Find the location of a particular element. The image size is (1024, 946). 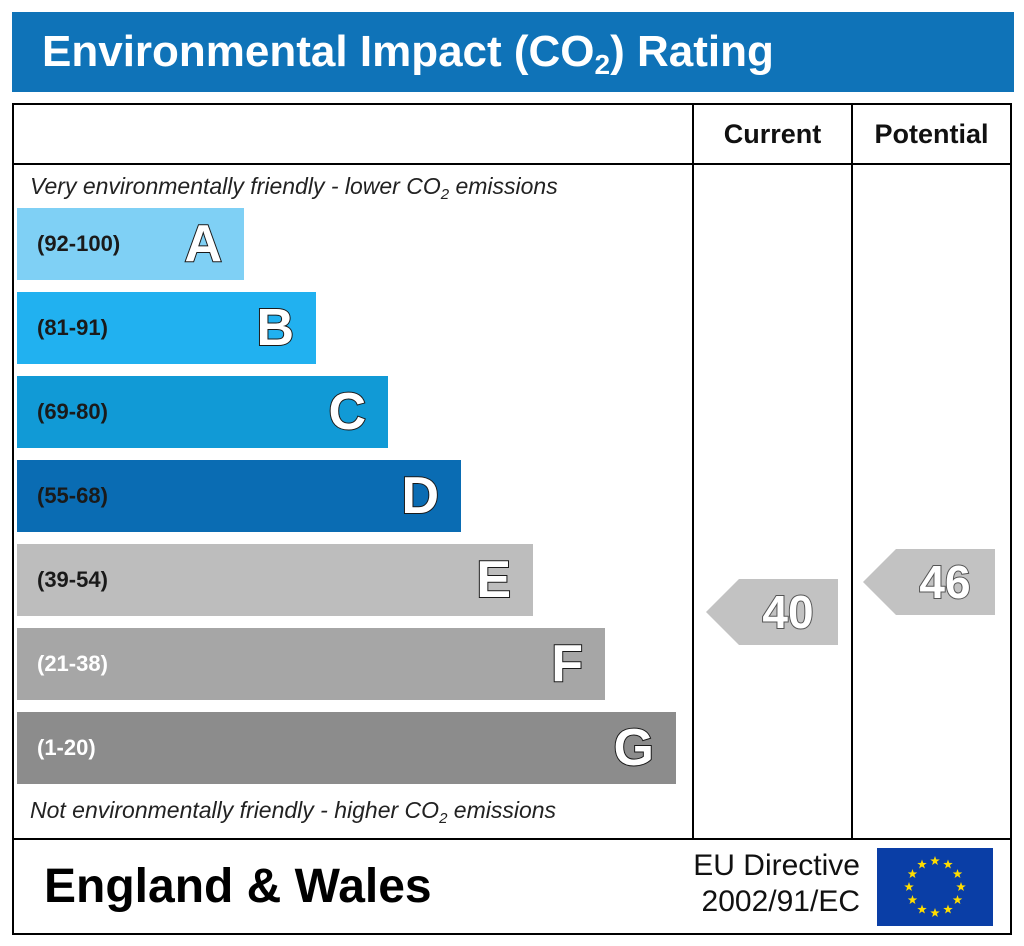

potential-rating-value: 46 is located at coordinates (944, 582).